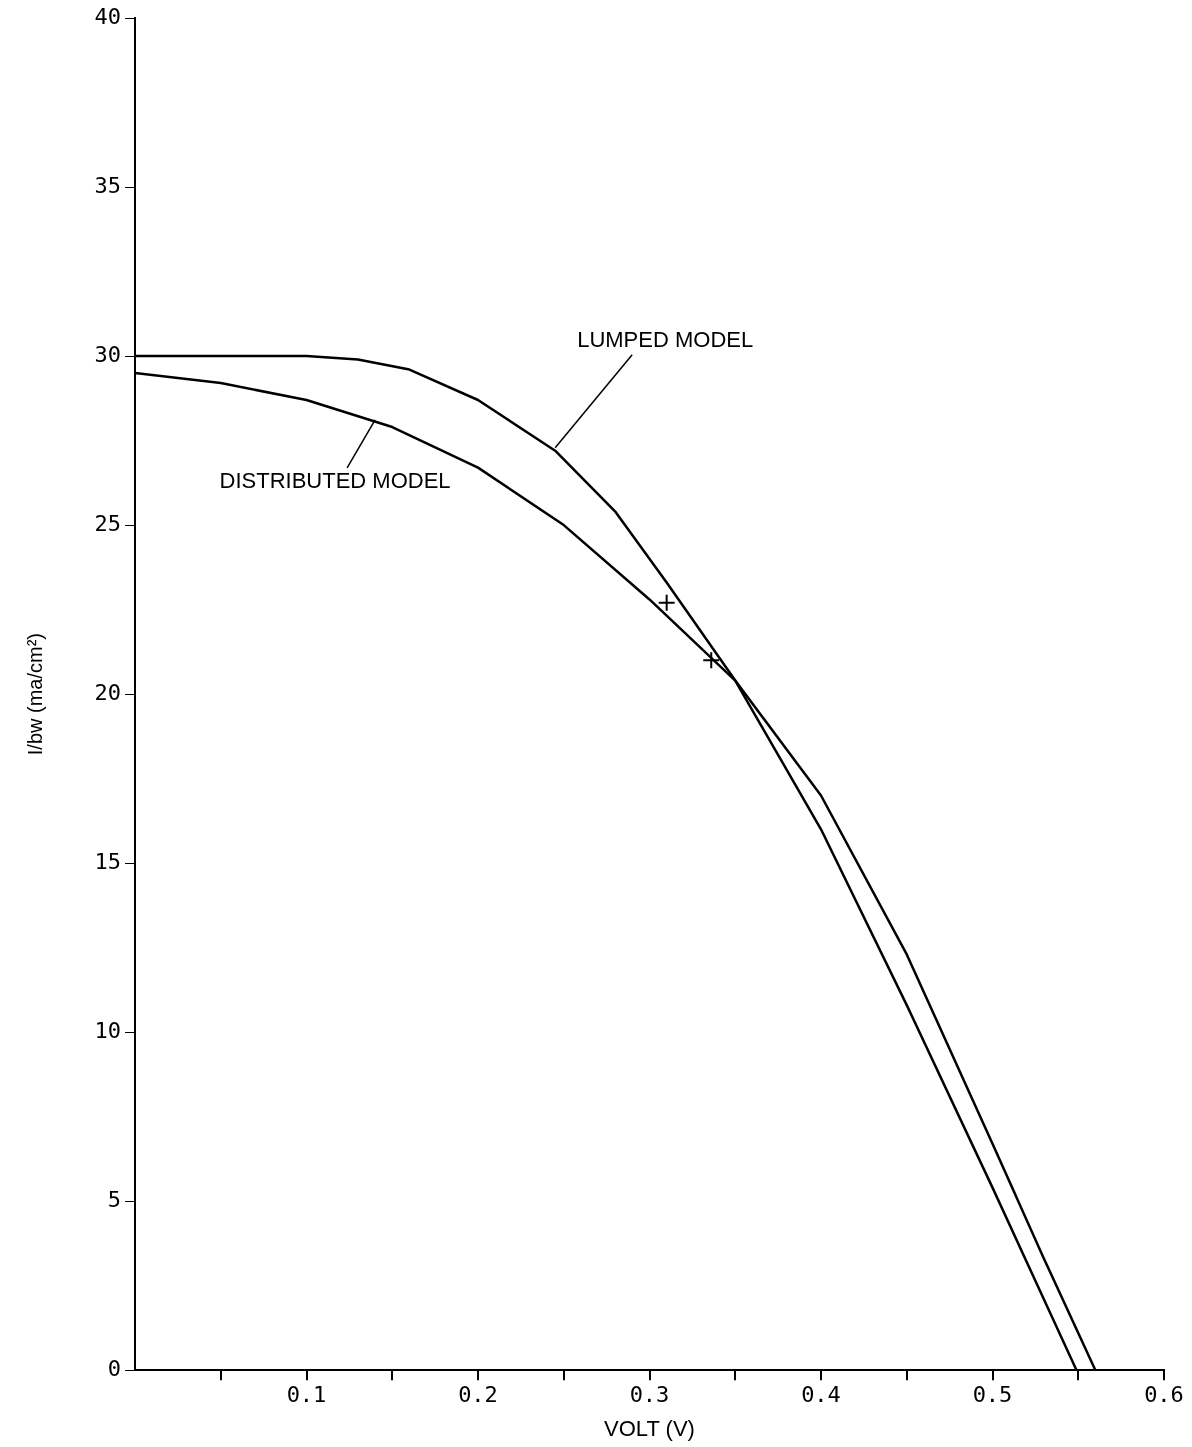  Describe the element at coordinates (478, 1395) in the screenshot. I see `x-tick-label: 0.2` at that location.